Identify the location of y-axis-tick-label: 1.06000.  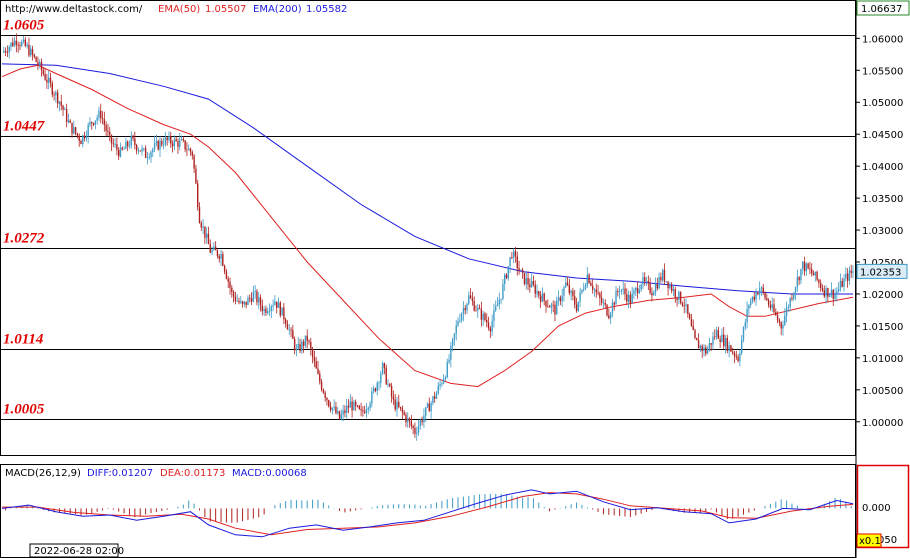
(882, 39).